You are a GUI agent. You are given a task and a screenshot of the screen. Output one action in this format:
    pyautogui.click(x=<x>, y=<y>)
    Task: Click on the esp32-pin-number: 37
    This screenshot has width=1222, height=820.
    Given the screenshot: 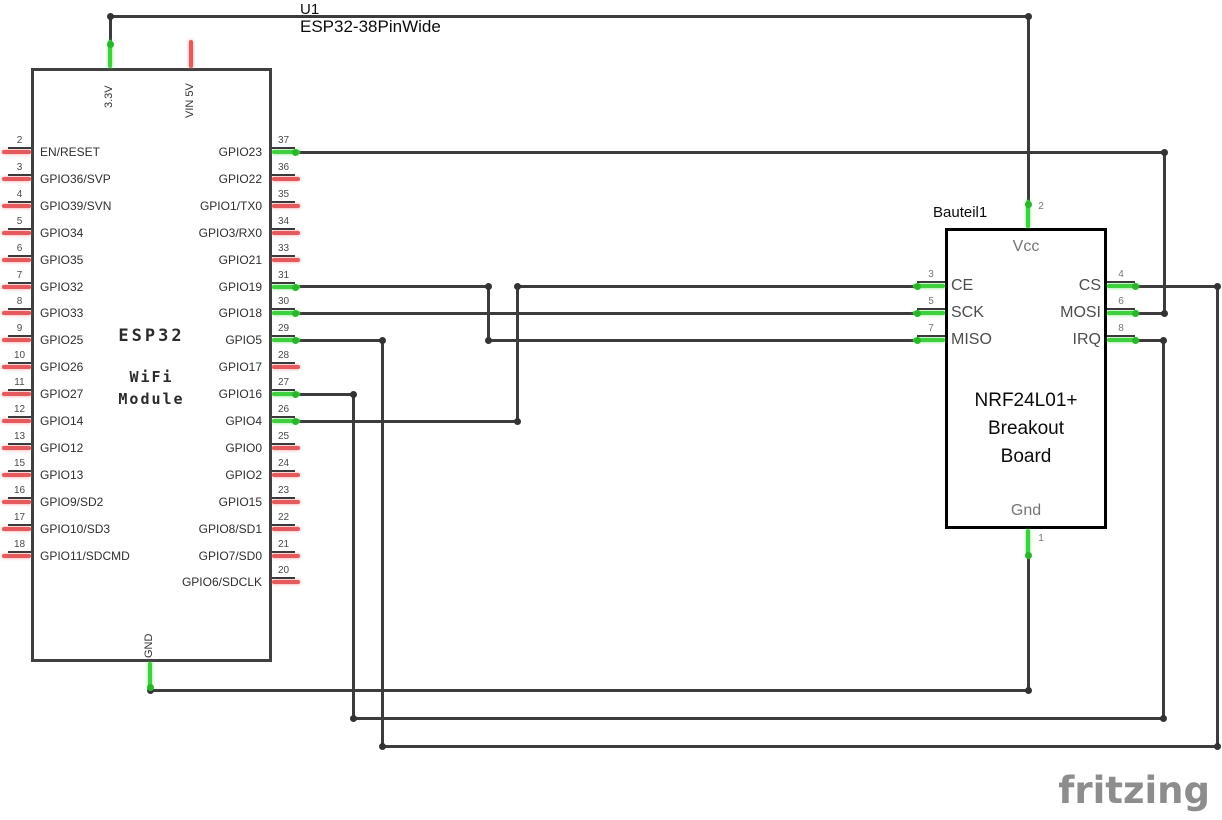 What is the action you would take?
    pyautogui.click(x=283, y=142)
    